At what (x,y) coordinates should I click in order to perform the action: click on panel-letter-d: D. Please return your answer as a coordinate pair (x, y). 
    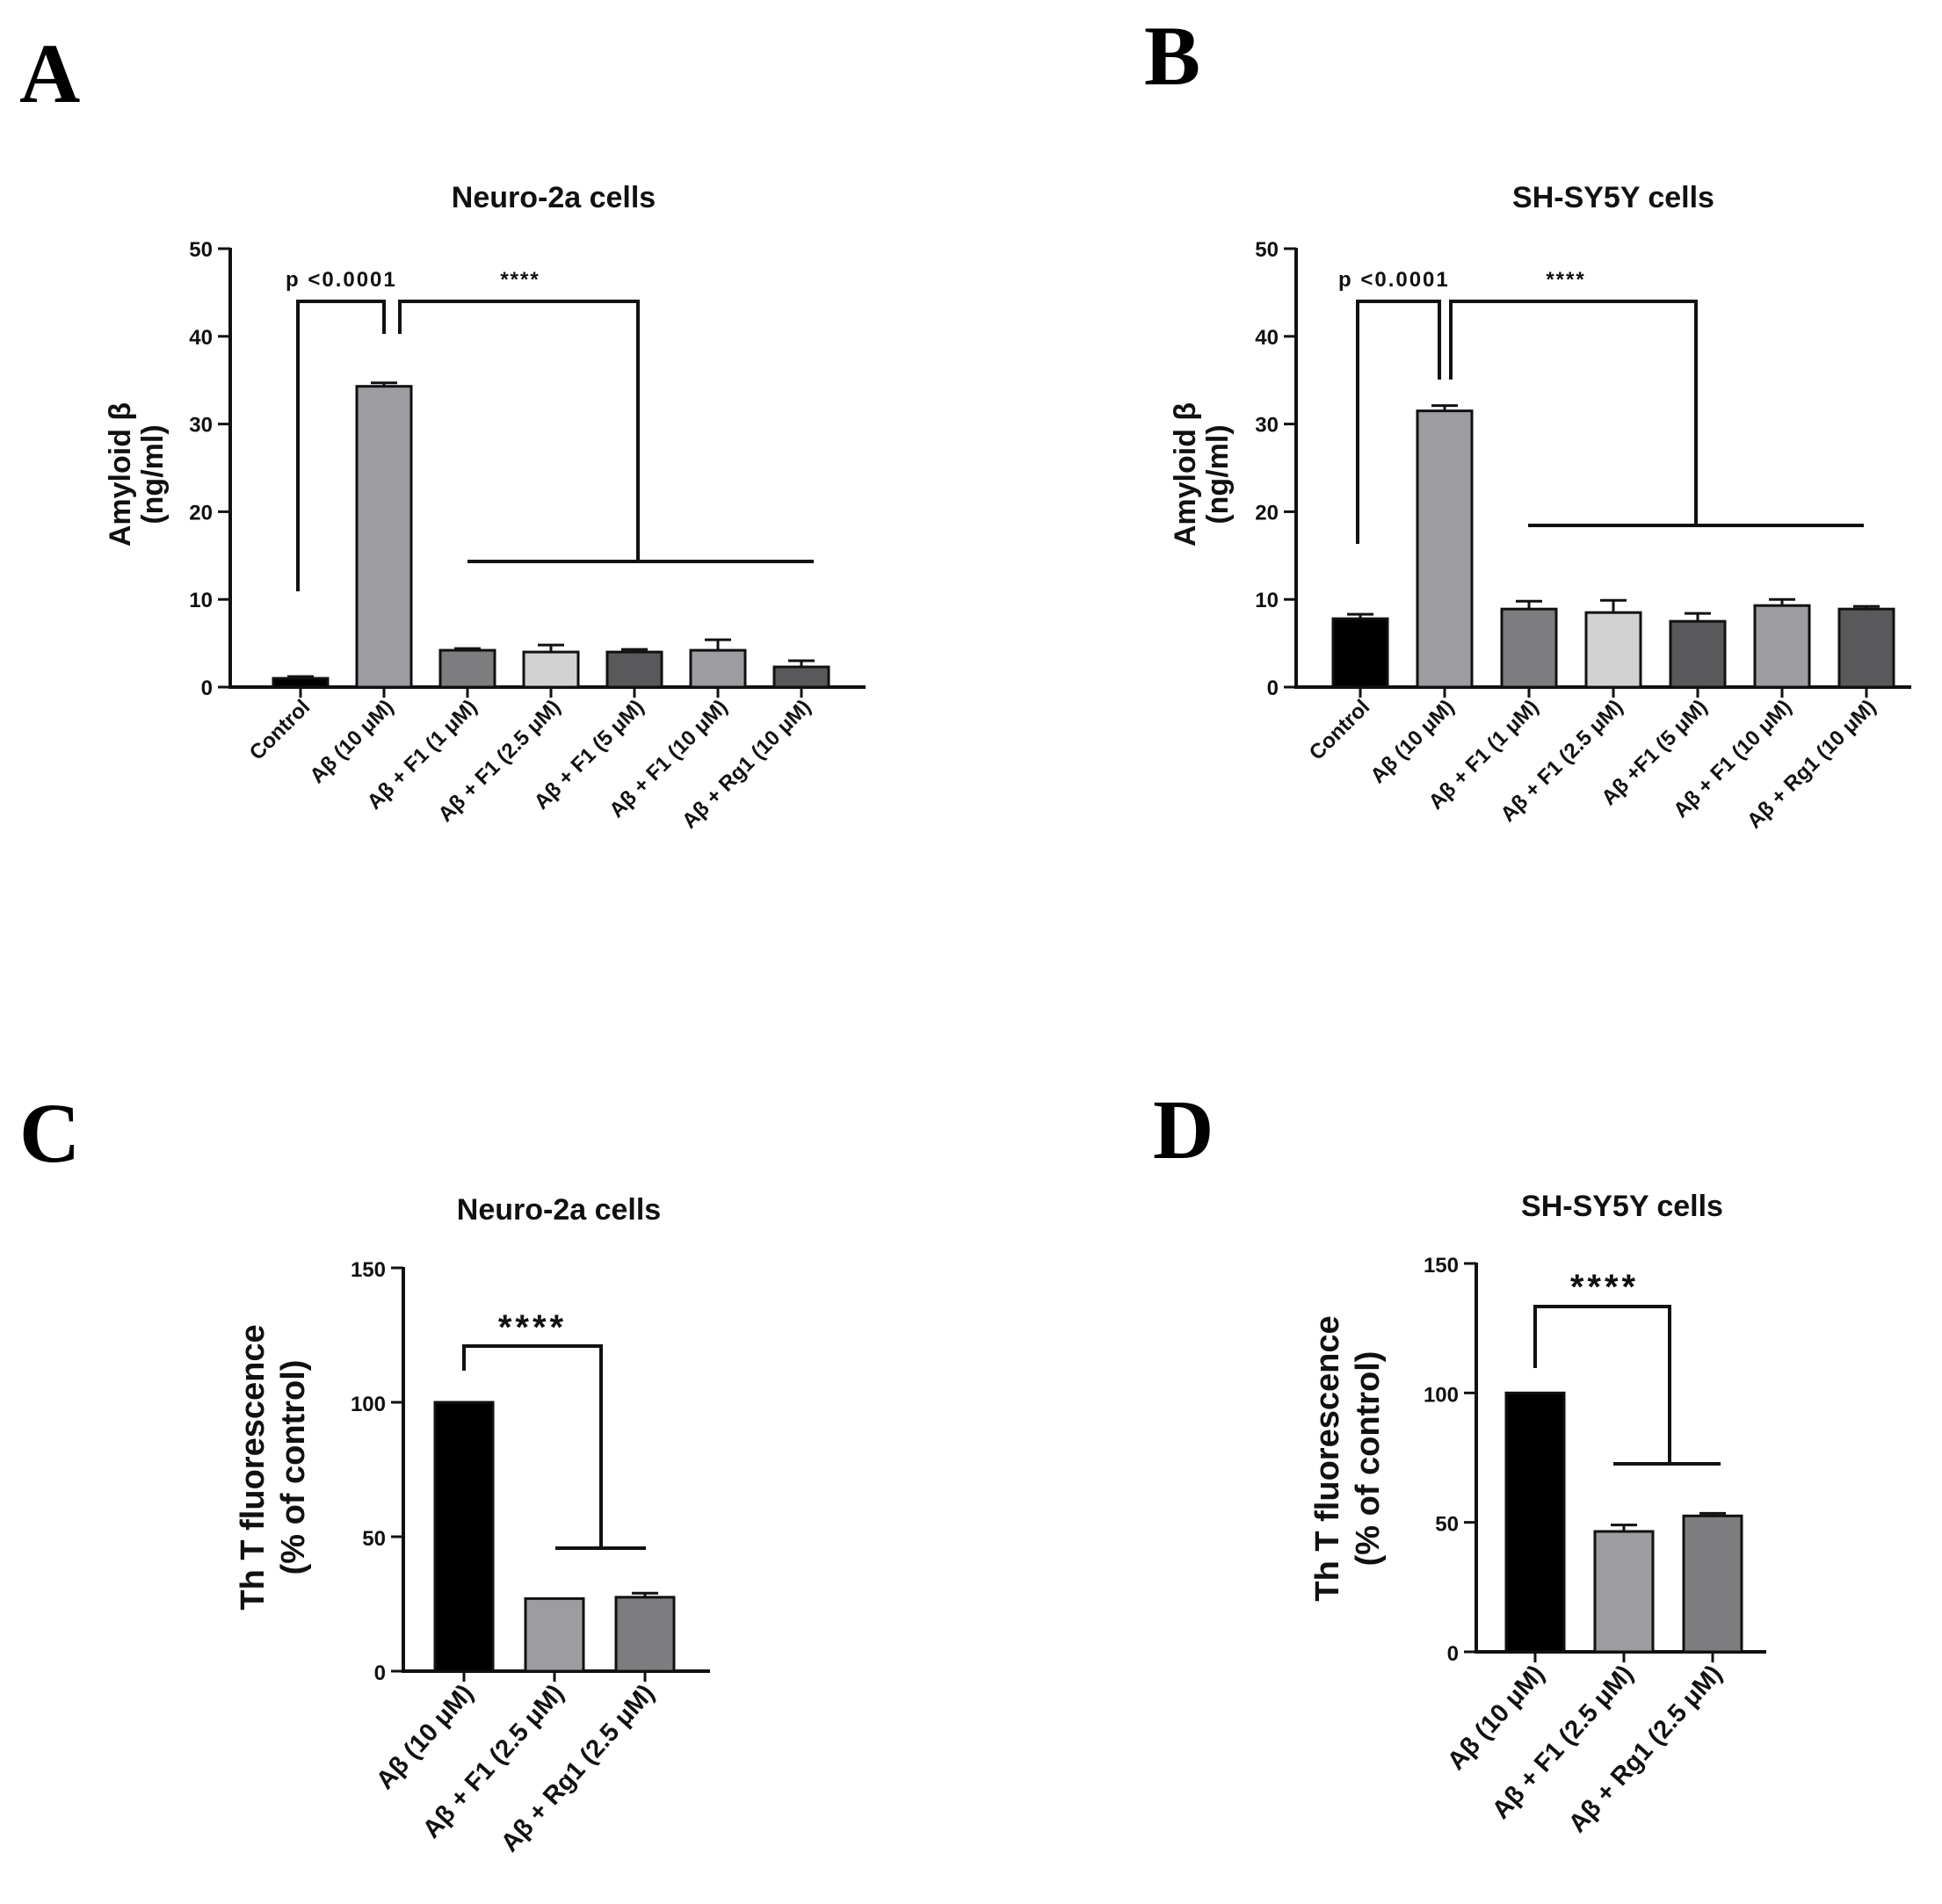
    Looking at the image, I should click on (1183, 1129).